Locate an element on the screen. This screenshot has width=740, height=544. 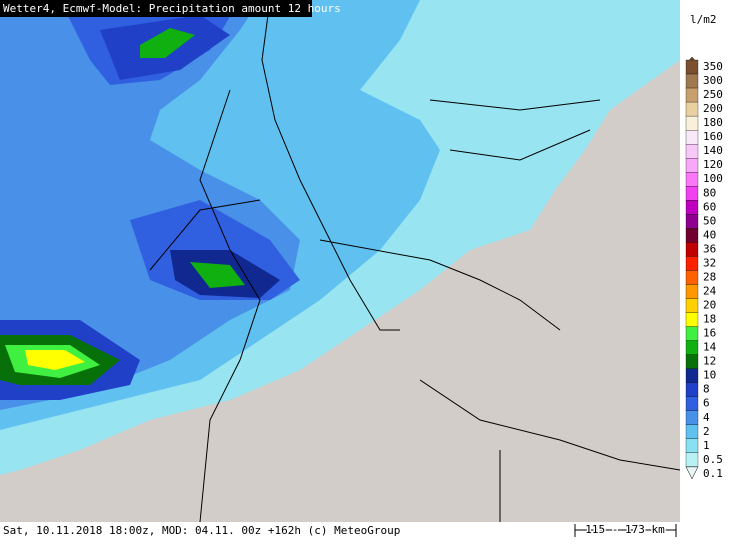
legend-label: 2 is located at coordinates (706, 431).